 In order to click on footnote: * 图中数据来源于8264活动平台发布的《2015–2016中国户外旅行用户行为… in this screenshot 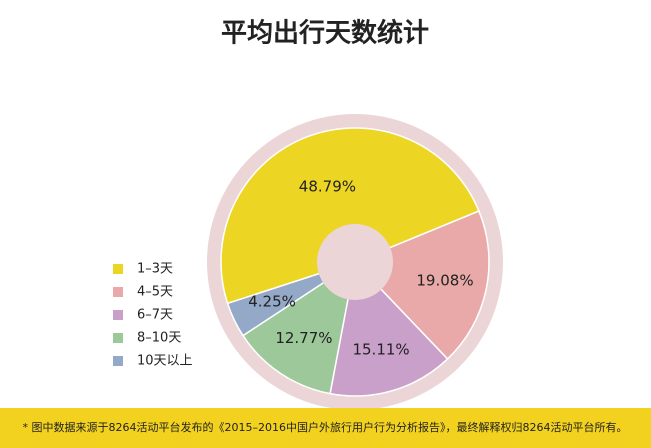, I will do `click(325, 427)`.